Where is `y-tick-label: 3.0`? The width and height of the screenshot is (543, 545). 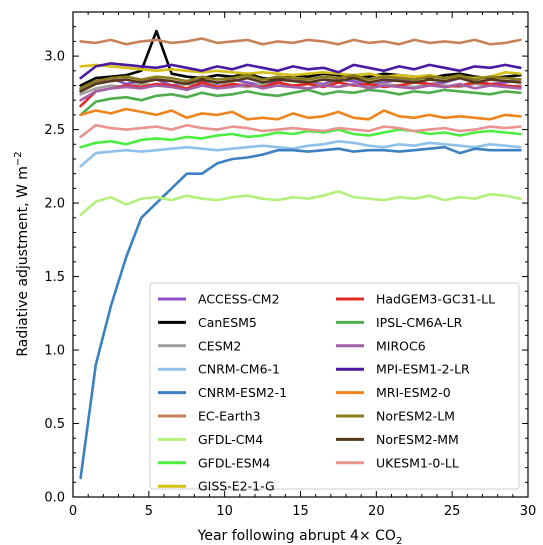
y-tick-label: 3.0 is located at coordinates (54, 57).